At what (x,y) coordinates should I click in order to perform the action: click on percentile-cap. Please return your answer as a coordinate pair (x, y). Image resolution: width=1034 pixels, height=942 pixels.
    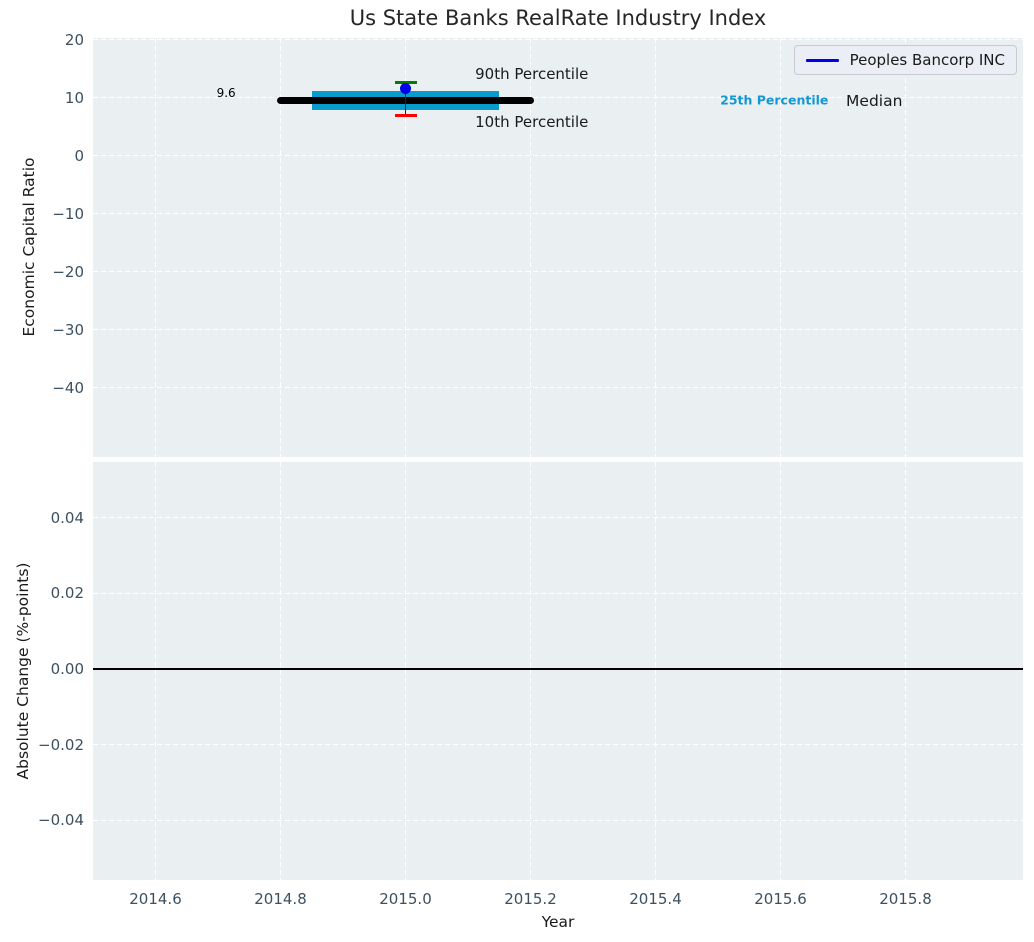
    Looking at the image, I should click on (405, 115).